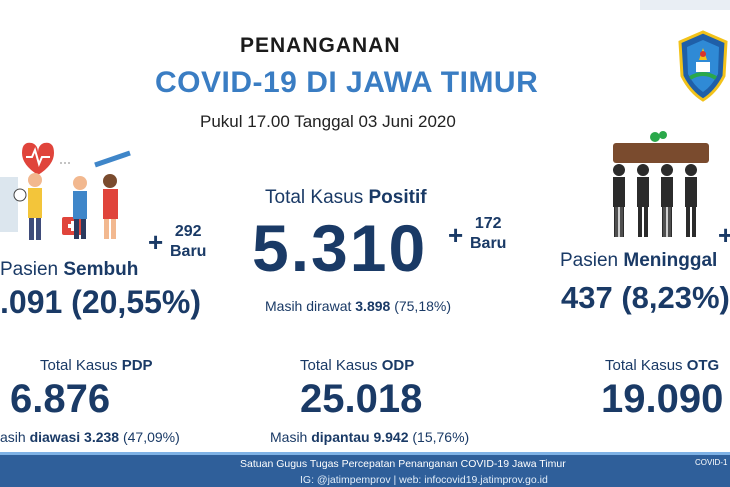 Image resolution: width=730 pixels, height=487 pixels. What do you see at coordinates (347, 82) in the screenshot?
I see `title-line2: COVID-19 DI JAWA TIMUR` at bounding box center [347, 82].